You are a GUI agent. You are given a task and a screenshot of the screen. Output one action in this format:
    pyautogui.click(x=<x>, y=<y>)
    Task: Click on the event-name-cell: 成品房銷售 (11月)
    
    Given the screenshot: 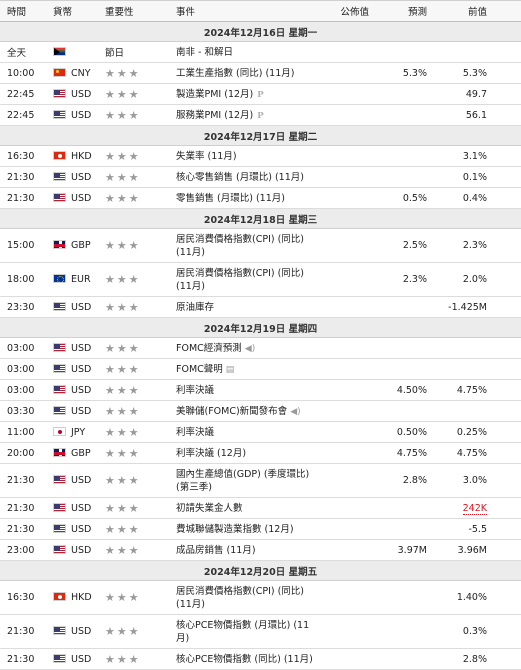 What is the action you would take?
    pyautogui.click(x=247, y=550)
    